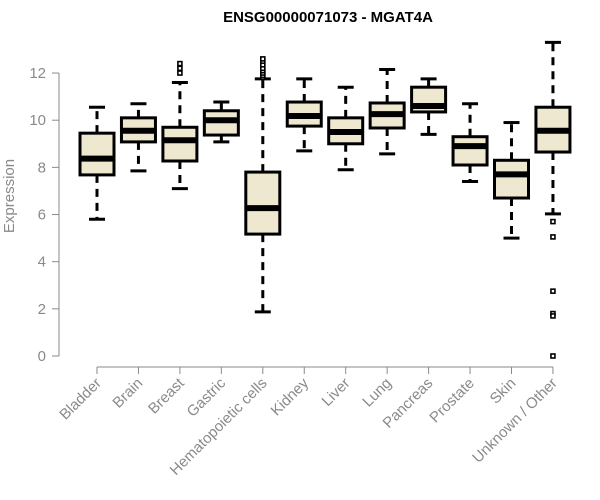 The width and height of the screenshot is (600, 500). What do you see at coordinates (9, 196) in the screenshot?
I see `y-axis-label: Expression` at bounding box center [9, 196].